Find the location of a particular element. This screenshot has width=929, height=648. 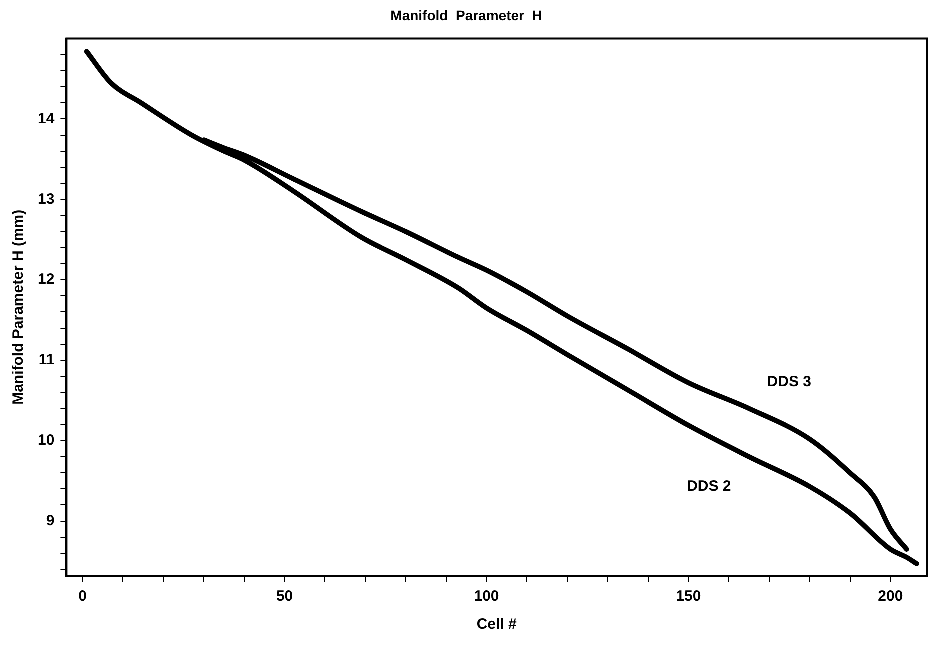

x-tick-label: 100 is located at coordinates (487, 597).